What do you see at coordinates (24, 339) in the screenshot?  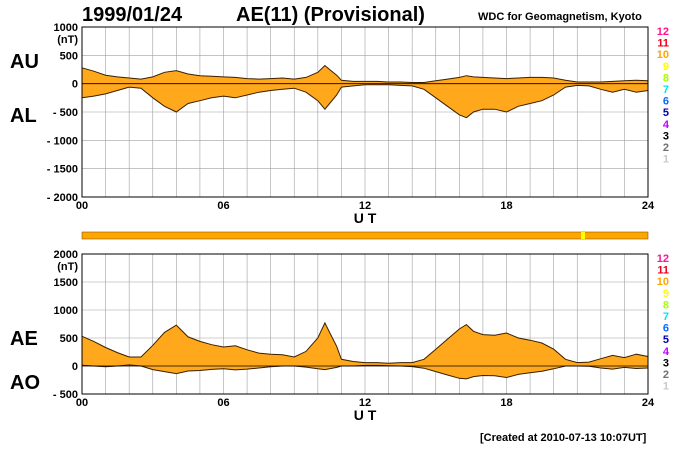 I see `ae-label: AE` at bounding box center [24, 339].